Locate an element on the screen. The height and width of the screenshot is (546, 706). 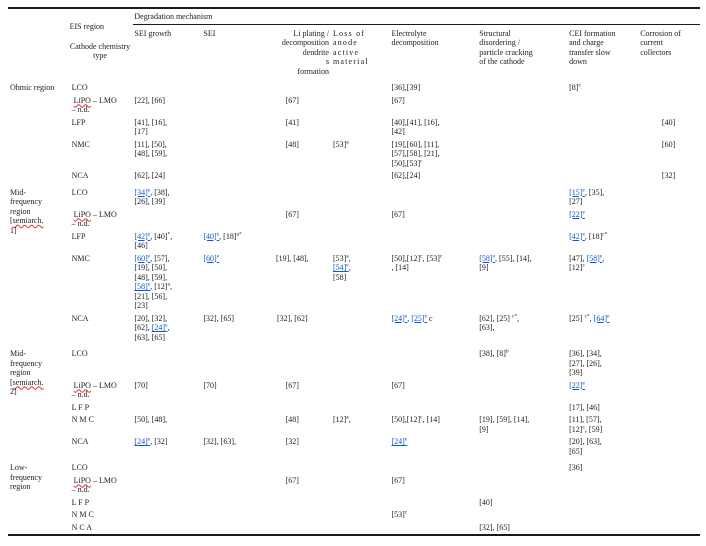
cathode-cell: N C A is located at coordinates (82, 527).